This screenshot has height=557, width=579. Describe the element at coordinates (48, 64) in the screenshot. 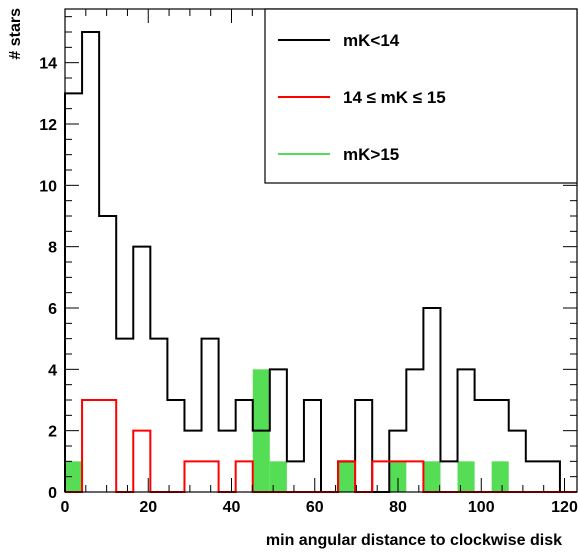

I see `y-tick-label: 14` at that location.